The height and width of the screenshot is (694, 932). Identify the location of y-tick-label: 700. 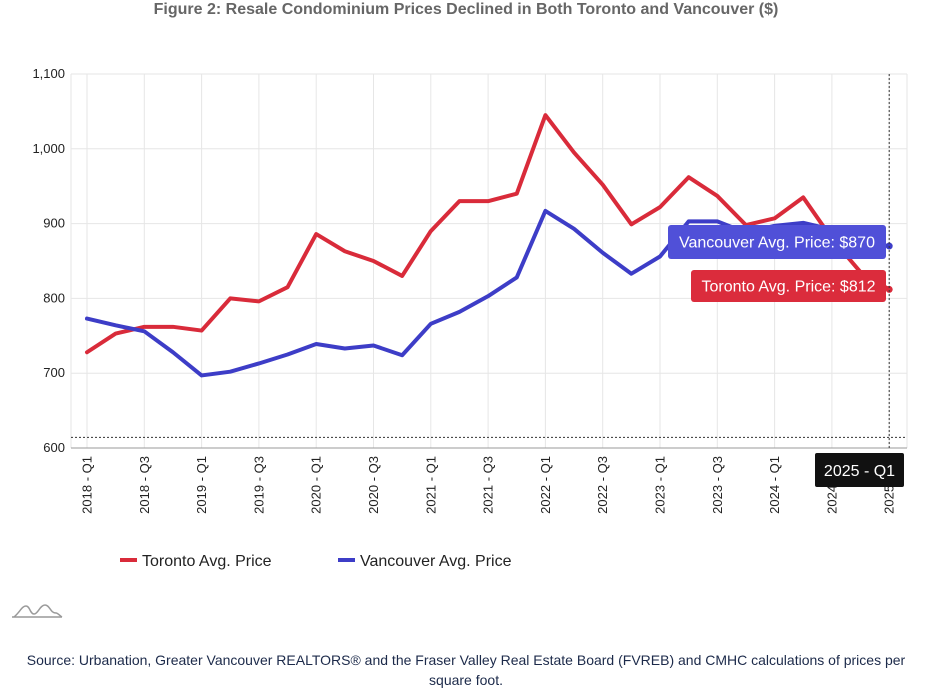
(54, 372).